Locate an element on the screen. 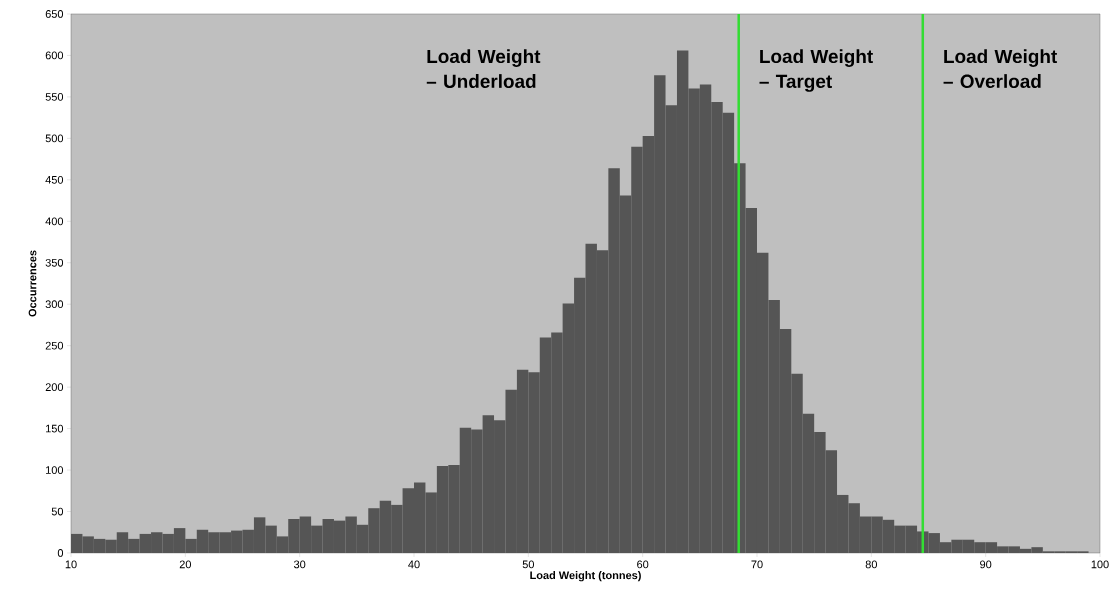 This screenshot has height=613, width=1120. y-tick-label: 50 is located at coordinates (57, 511).